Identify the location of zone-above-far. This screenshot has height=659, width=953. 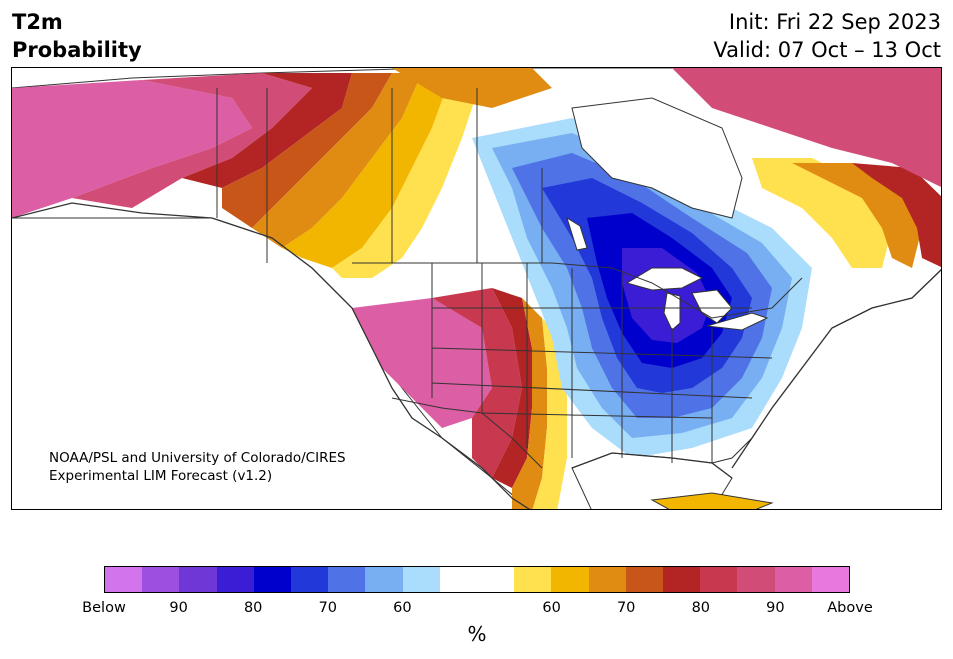
(132, 149).